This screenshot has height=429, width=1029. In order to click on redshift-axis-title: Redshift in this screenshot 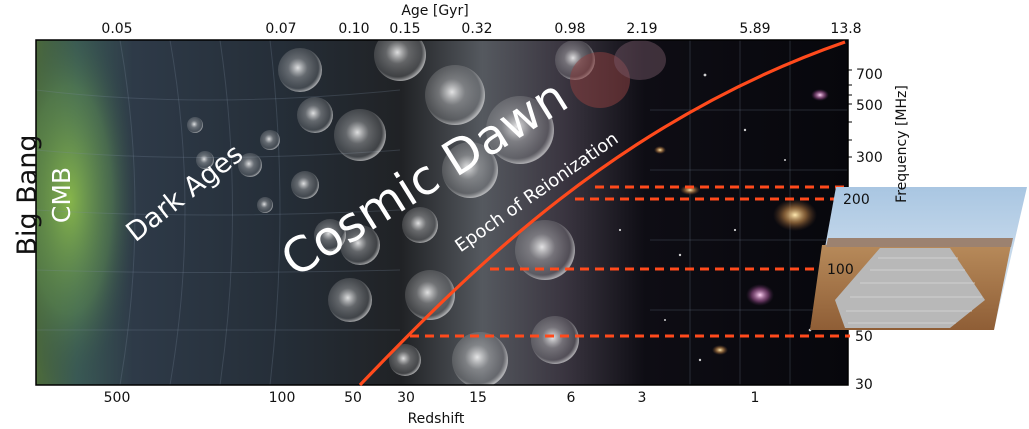, I will do `click(436, 419)`.